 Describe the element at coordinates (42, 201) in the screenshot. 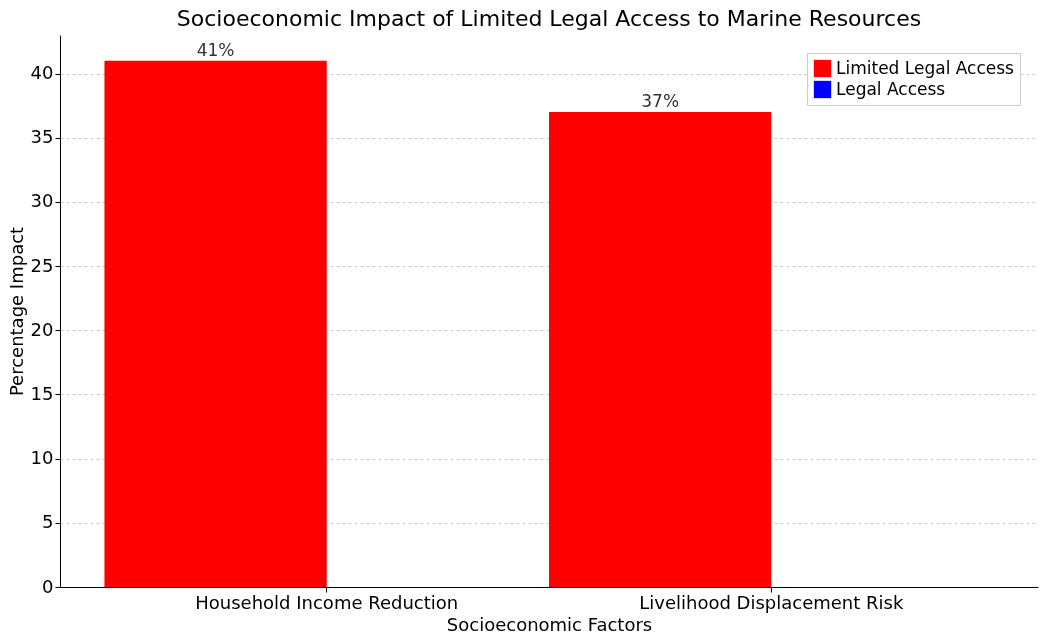

I see `y-tick-label: 30` at that location.